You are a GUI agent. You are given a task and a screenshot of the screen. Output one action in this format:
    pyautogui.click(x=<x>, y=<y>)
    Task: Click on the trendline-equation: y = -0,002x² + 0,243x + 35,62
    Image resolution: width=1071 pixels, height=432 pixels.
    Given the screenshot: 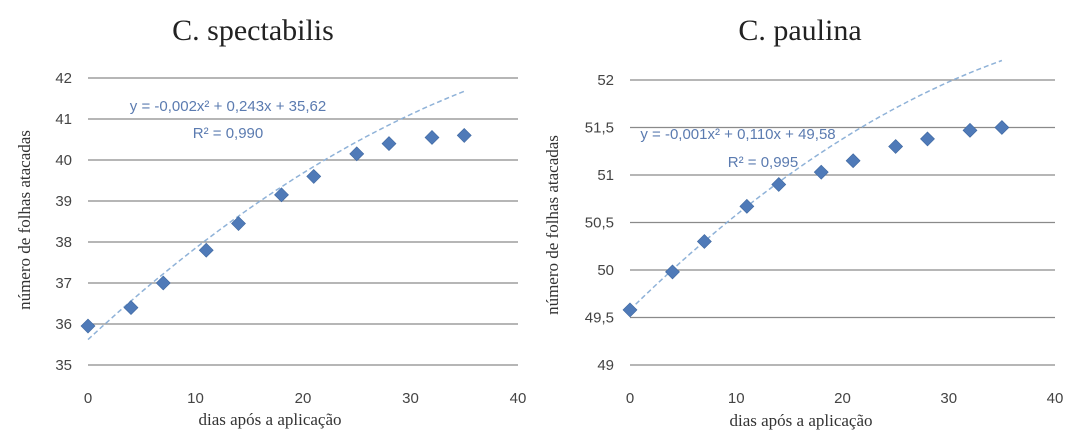 What is the action you would take?
    pyautogui.click(x=228, y=106)
    